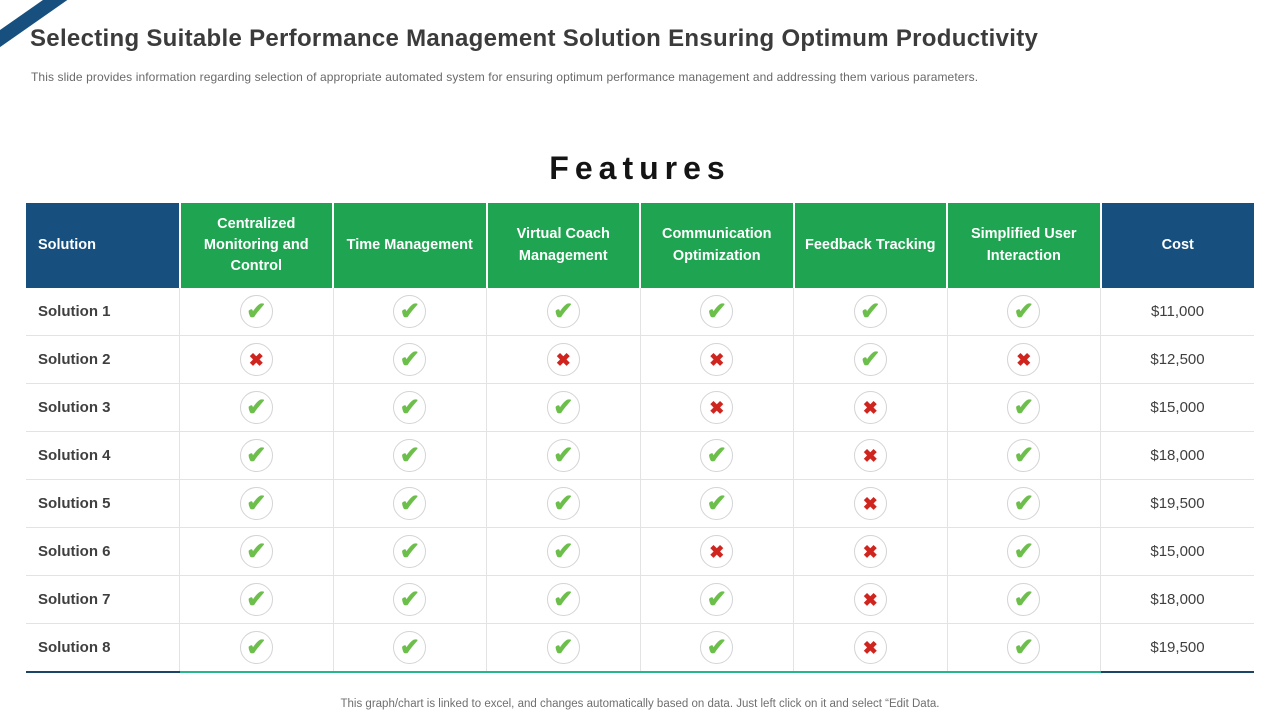 The height and width of the screenshot is (720, 1280). Describe the element at coordinates (716, 245) in the screenshot. I see `column-header: Communication Optimization` at that location.